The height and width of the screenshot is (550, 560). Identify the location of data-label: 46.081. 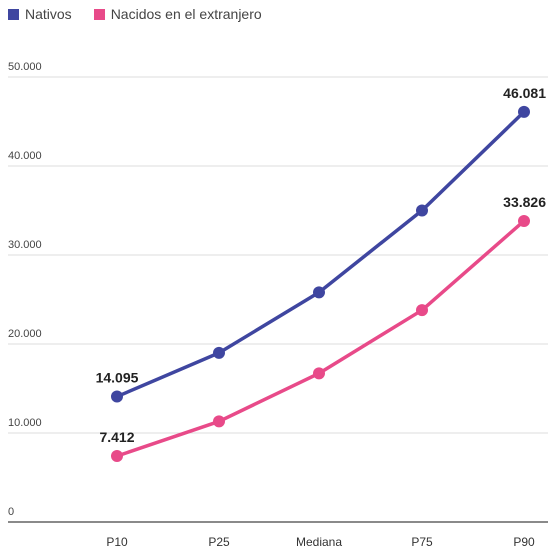
(524, 93).